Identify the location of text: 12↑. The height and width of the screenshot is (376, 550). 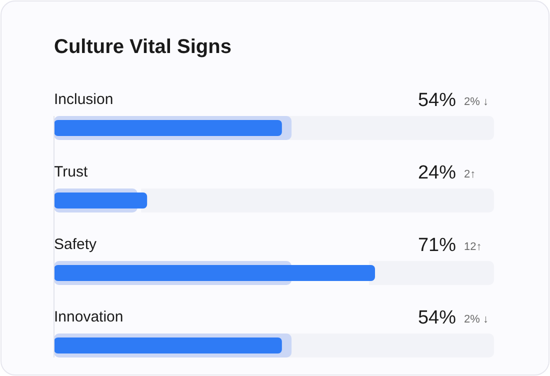
(473, 247).